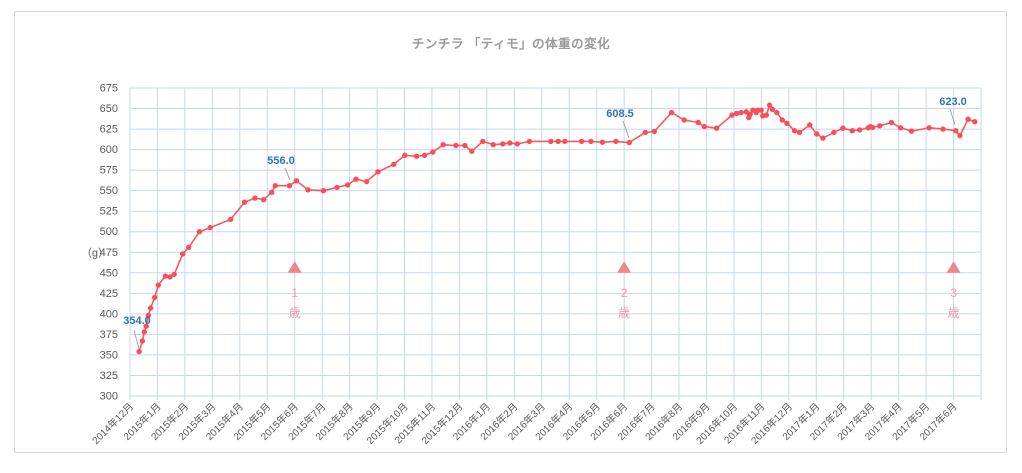 The image size is (1022, 473). Describe the element at coordinates (109, 232) in the screenshot. I see `y-axis-tick-label: 500` at that location.